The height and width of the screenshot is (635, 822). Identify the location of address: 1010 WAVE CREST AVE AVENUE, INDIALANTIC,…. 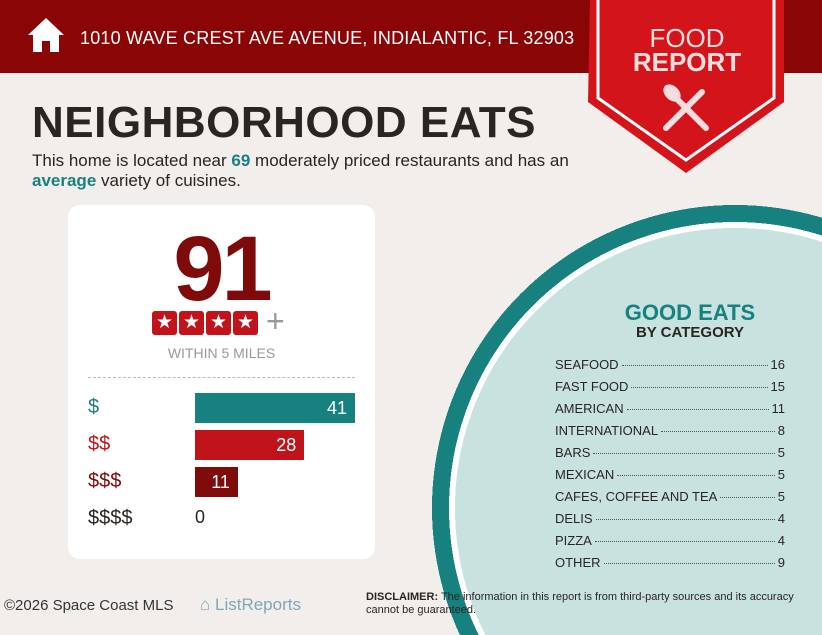
(327, 38).